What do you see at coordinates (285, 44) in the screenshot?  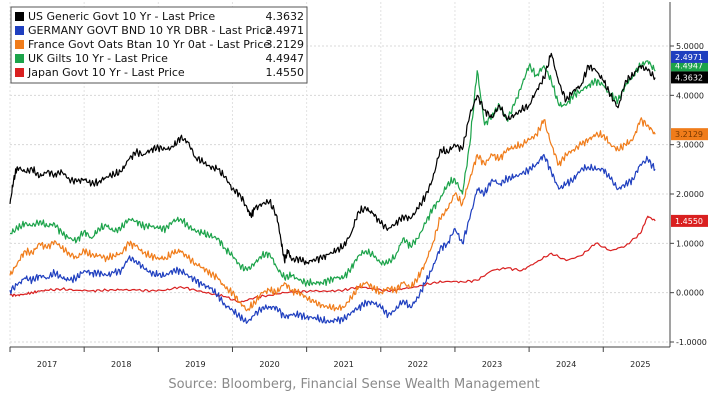 I see `legend-value-2: 3.2129` at bounding box center [285, 44].